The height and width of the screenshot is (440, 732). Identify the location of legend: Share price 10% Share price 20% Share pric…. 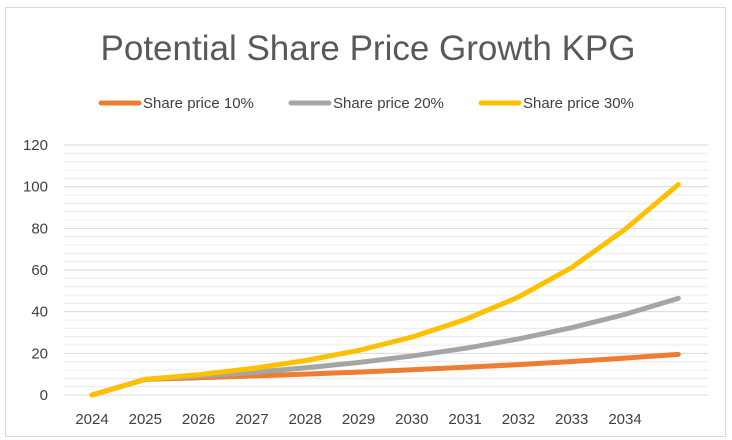
(366, 103).